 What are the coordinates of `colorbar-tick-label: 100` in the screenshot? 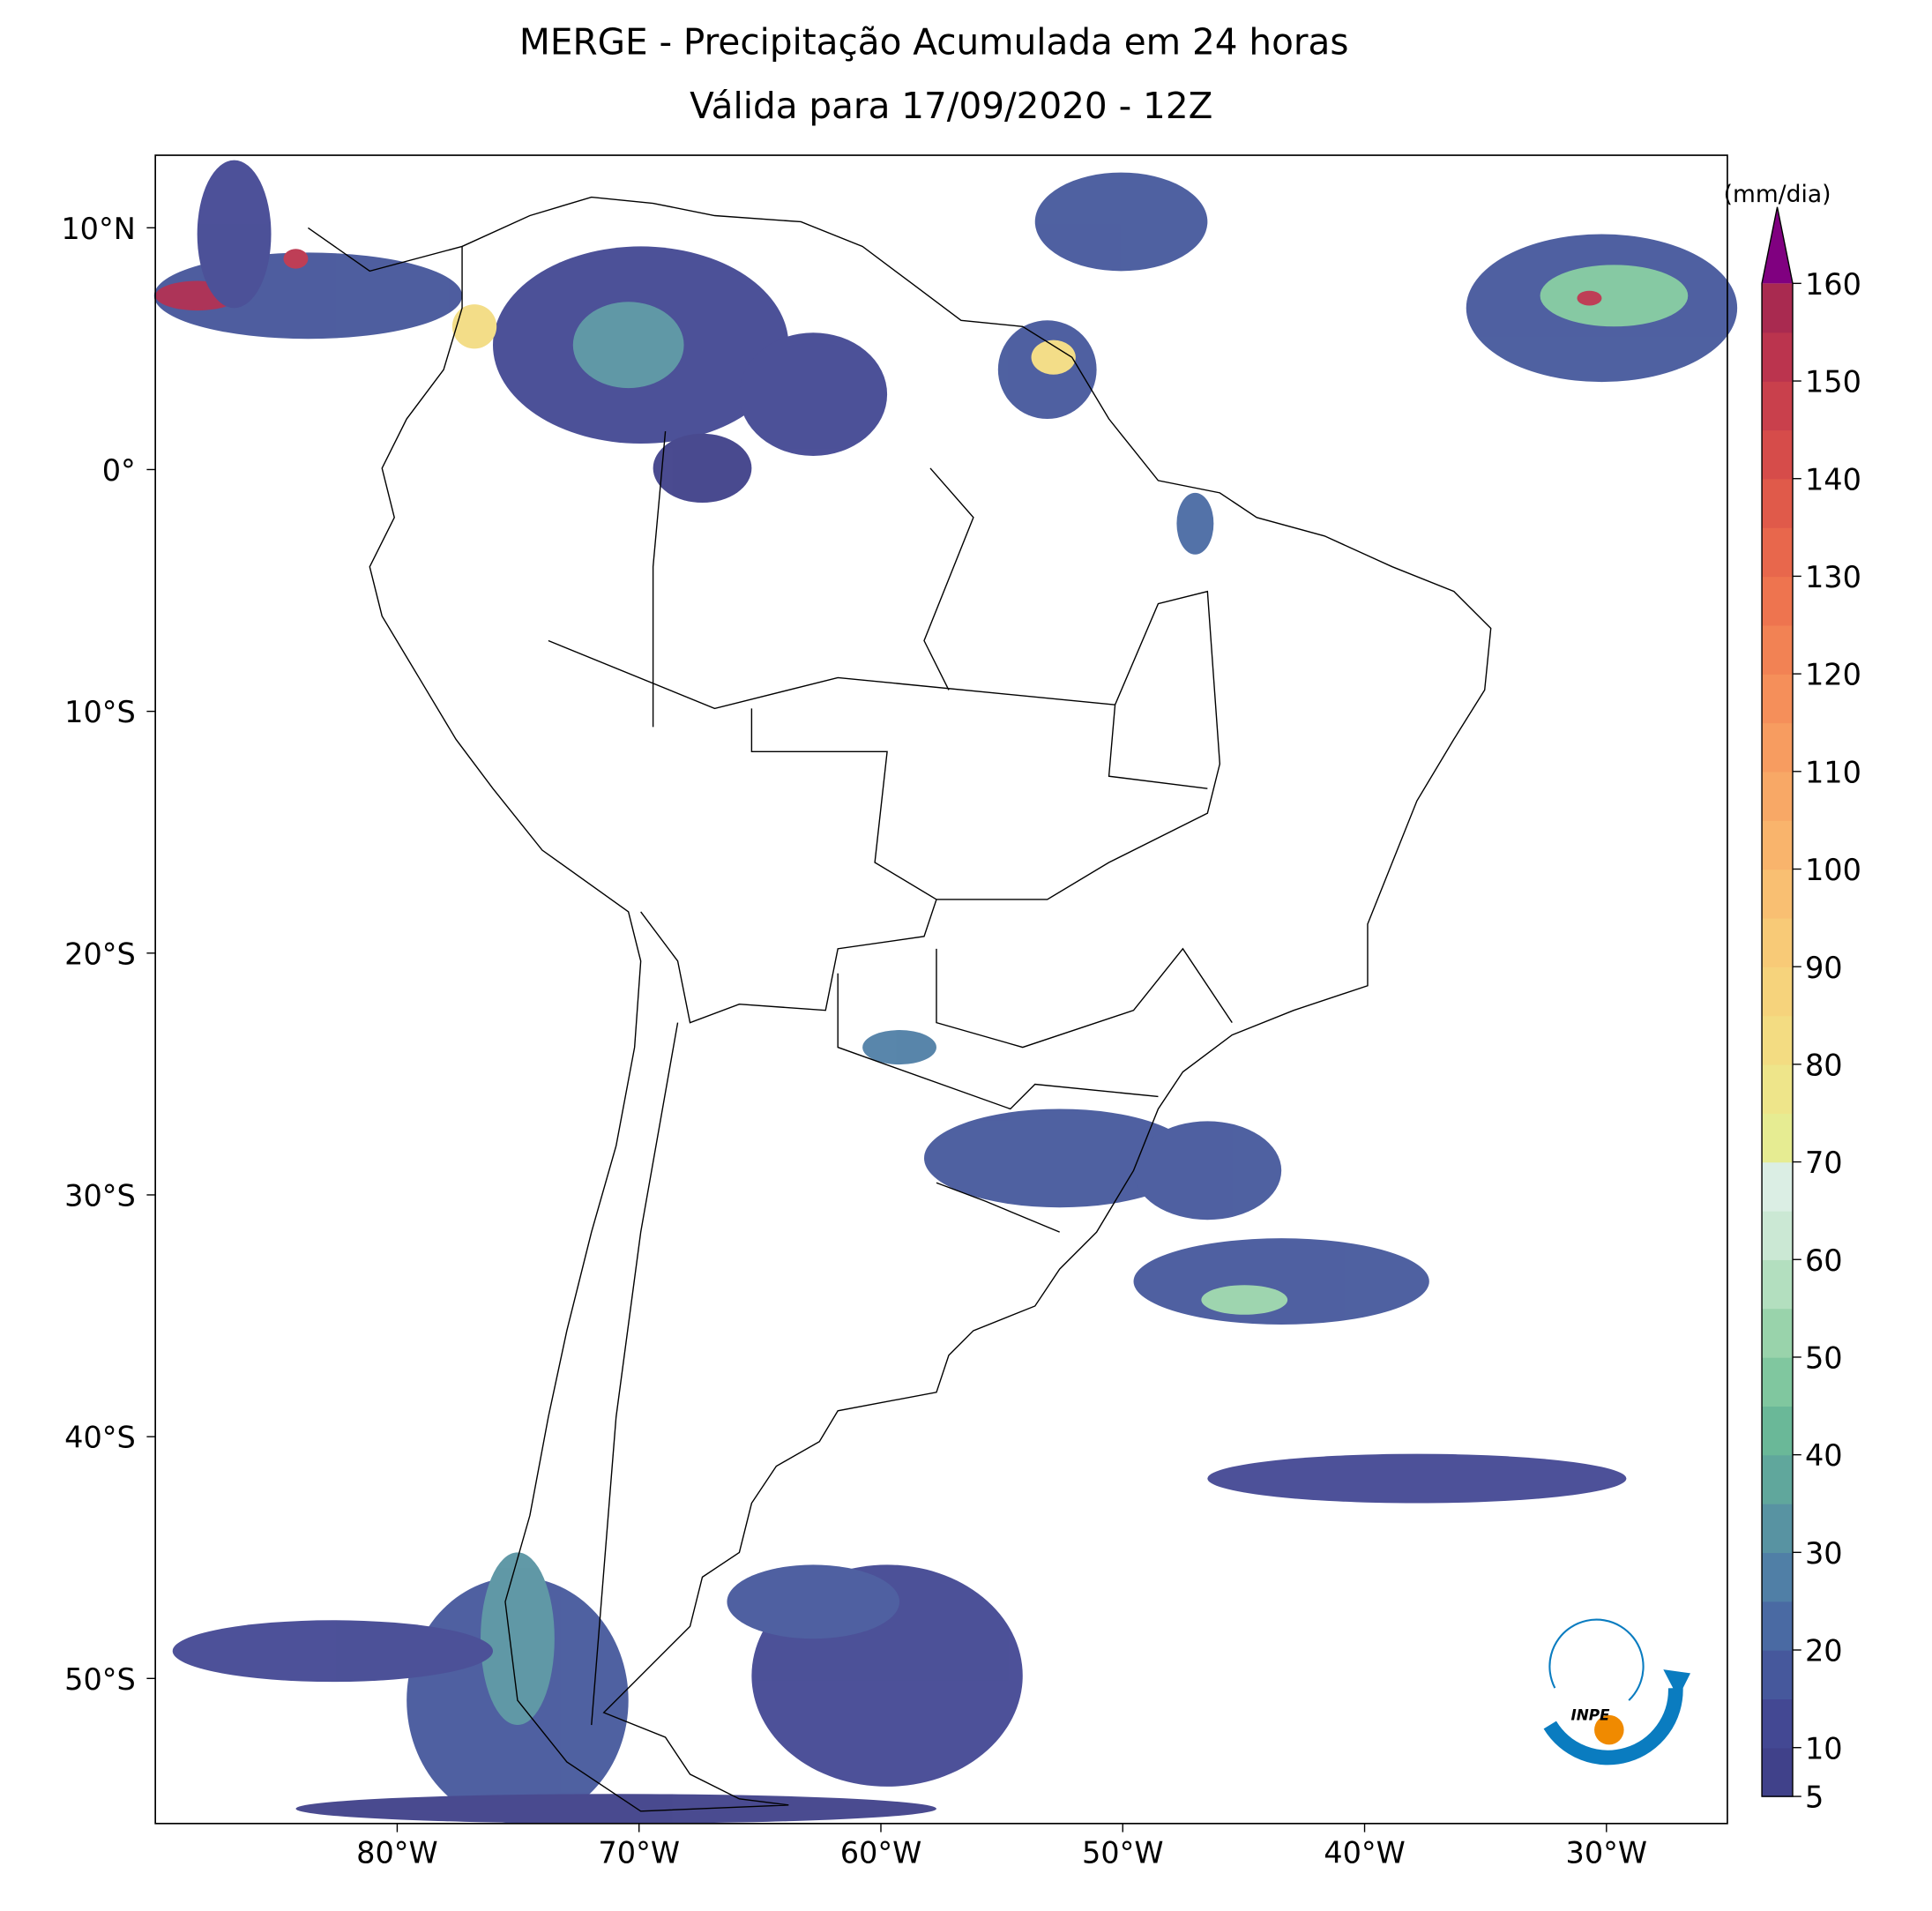 It's located at (1833, 870).